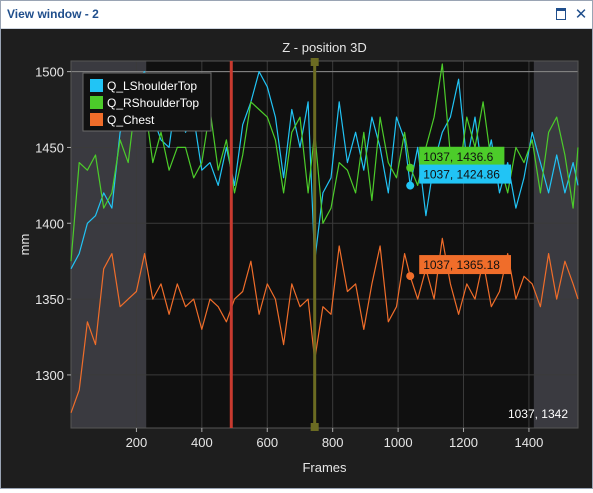  What do you see at coordinates (49, 375) in the screenshot?
I see `y-tick-label: 1300` at bounding box center [49, 375].